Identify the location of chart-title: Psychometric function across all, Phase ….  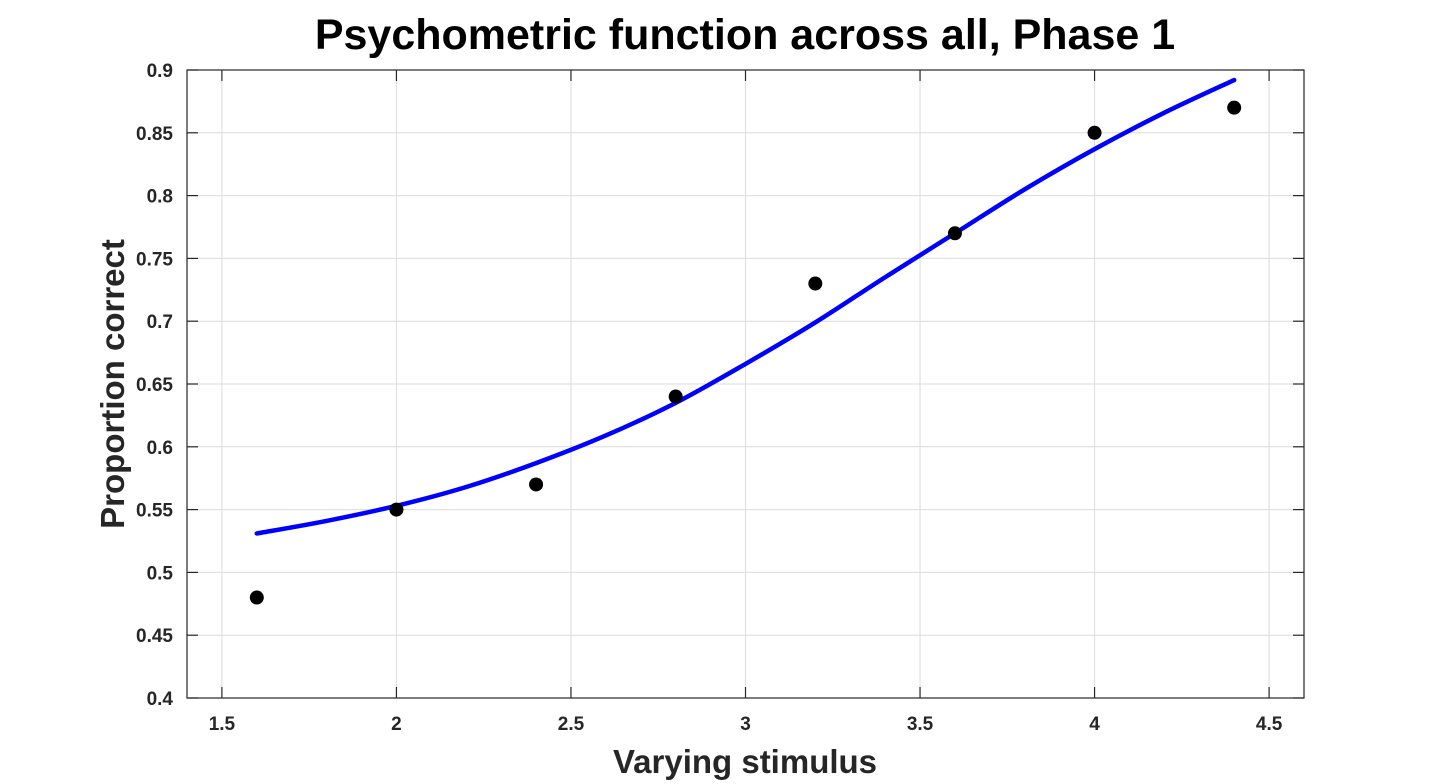
(745, 35).